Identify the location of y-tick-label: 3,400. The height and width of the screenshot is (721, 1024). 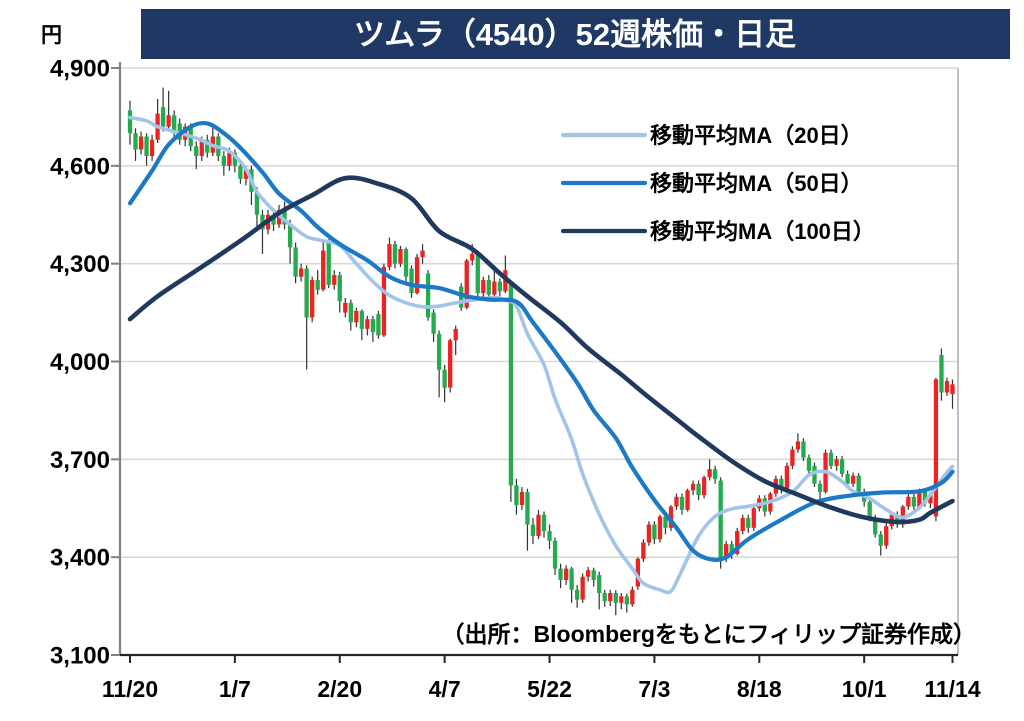
(80, 558).